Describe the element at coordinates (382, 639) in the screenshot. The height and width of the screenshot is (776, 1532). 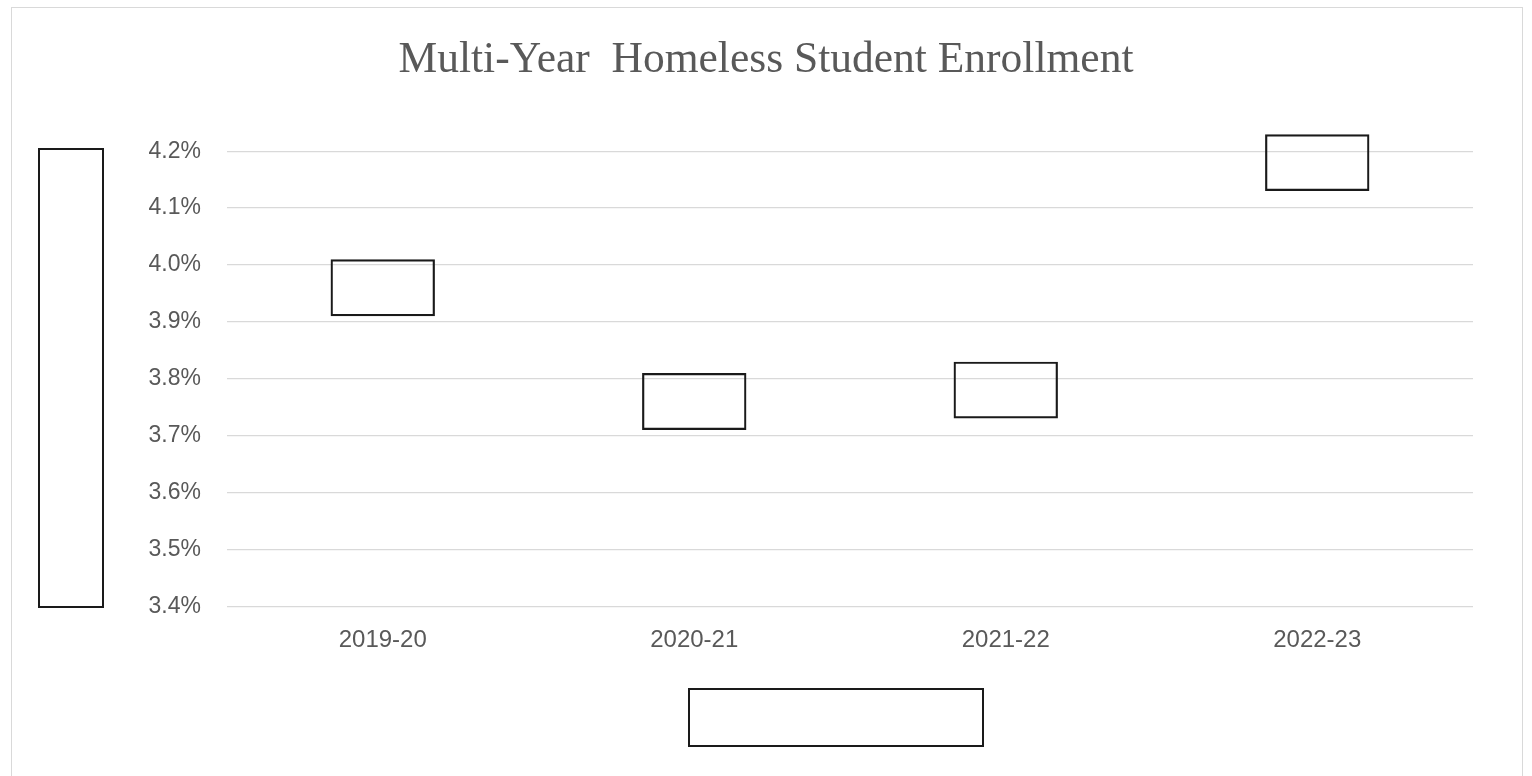
I see `x-tick-label: 2019-20` at that location.